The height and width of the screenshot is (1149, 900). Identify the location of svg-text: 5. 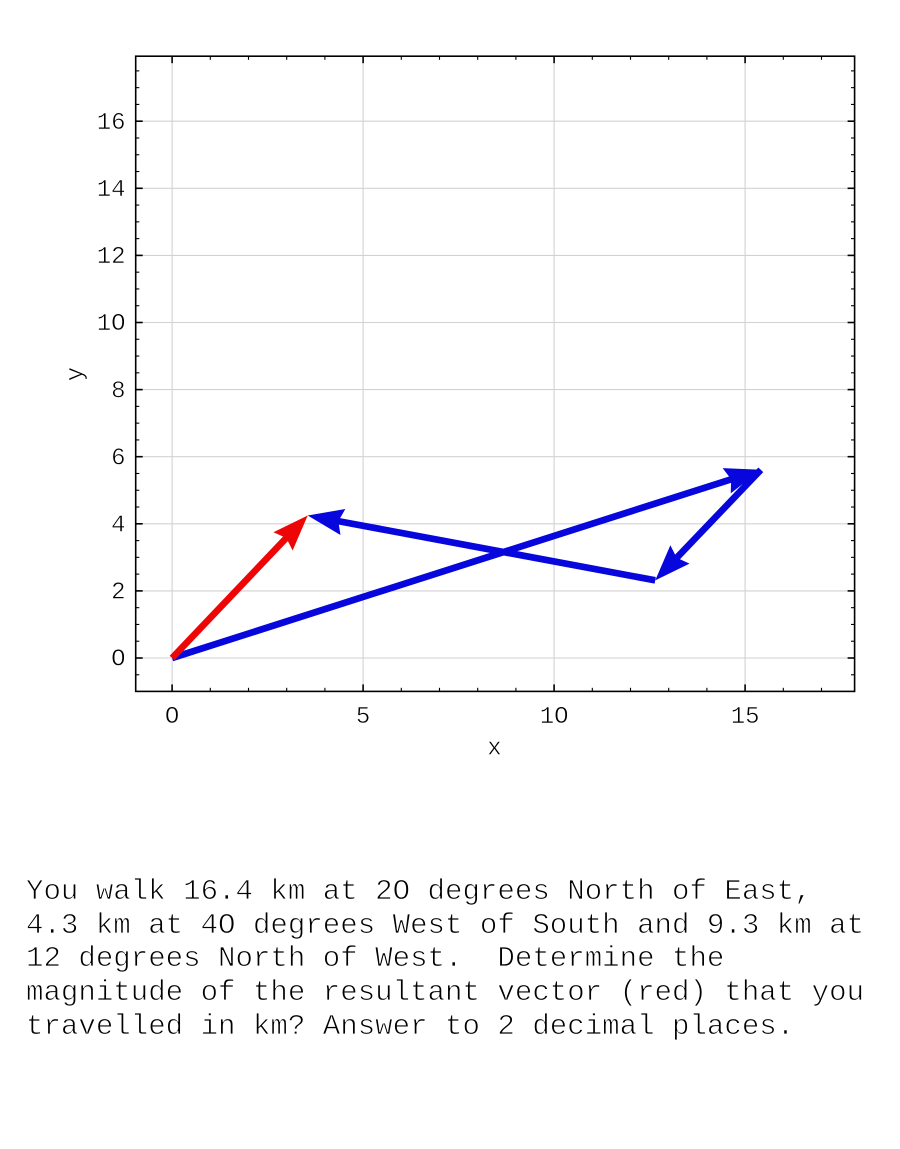
(363, 717).